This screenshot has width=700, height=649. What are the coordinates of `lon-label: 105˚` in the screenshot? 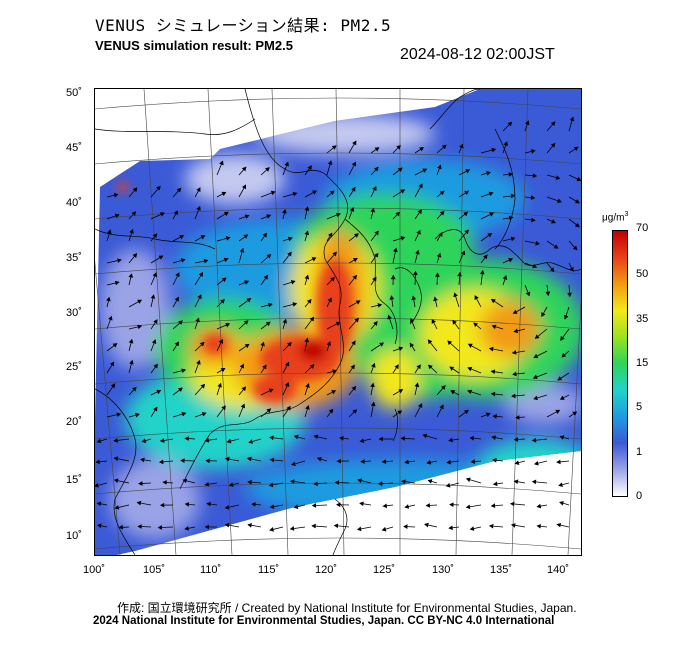 It's located at (154, 570).